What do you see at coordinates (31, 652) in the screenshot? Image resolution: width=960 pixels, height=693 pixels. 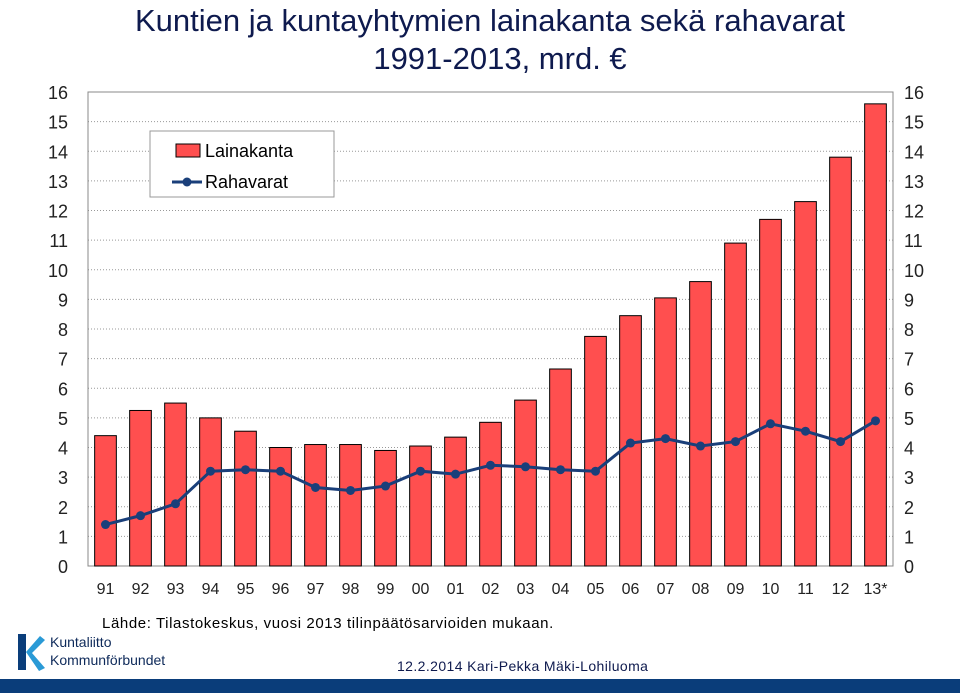 I see `logo-mark-icon` at bounding box center [31, 652].